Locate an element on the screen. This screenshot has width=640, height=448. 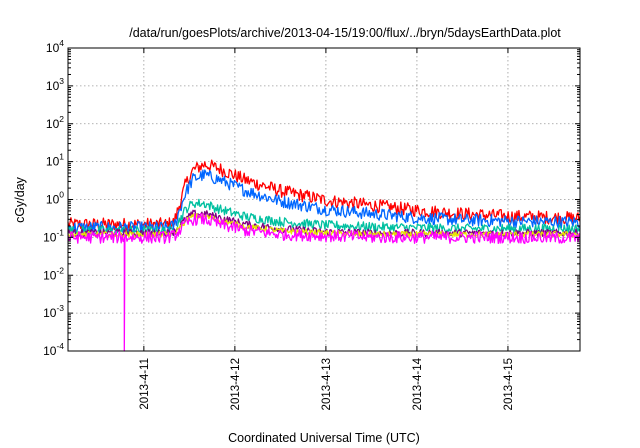
y-axis-label: cGy/day is located at coordinates (20, 199).